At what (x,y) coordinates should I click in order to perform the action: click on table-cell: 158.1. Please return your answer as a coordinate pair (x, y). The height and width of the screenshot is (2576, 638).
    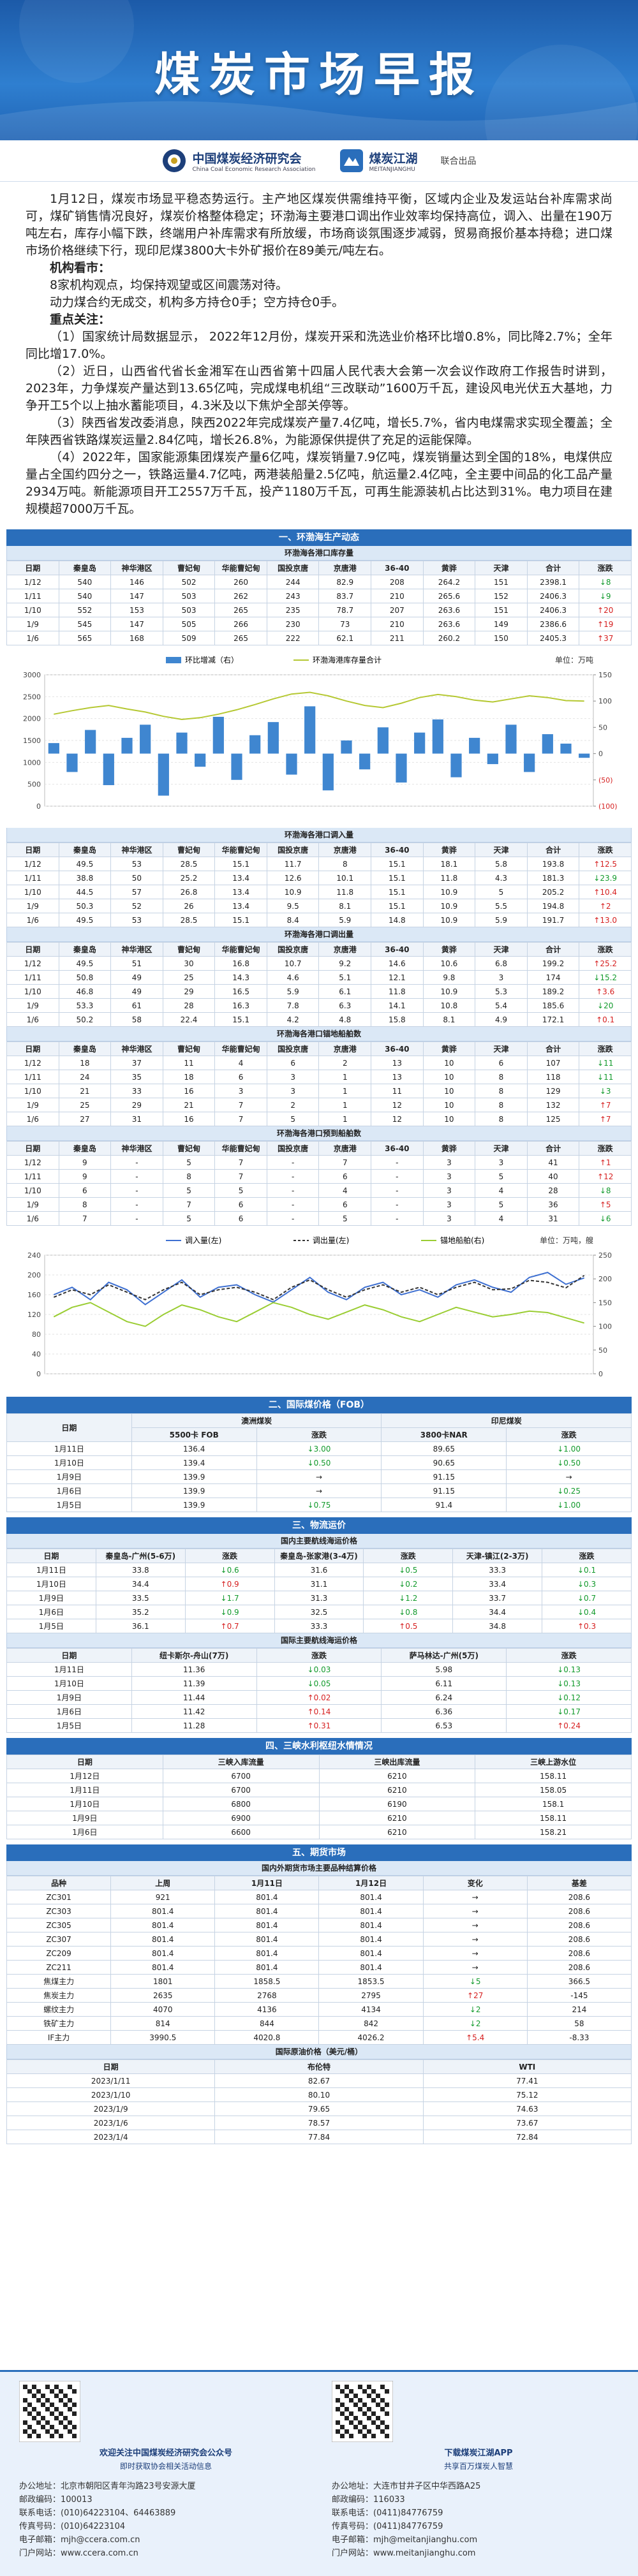
    Looking at the image, I should click on (553, 1804).